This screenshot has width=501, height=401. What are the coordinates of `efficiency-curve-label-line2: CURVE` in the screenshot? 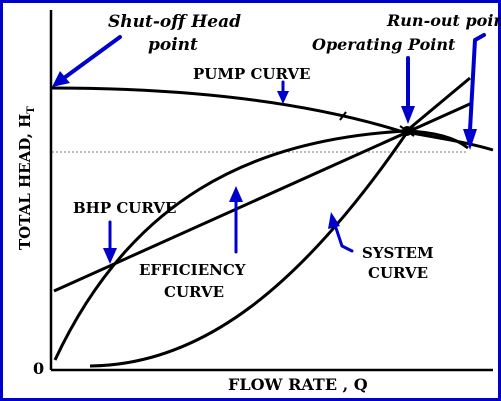 It's located at (194, 292).